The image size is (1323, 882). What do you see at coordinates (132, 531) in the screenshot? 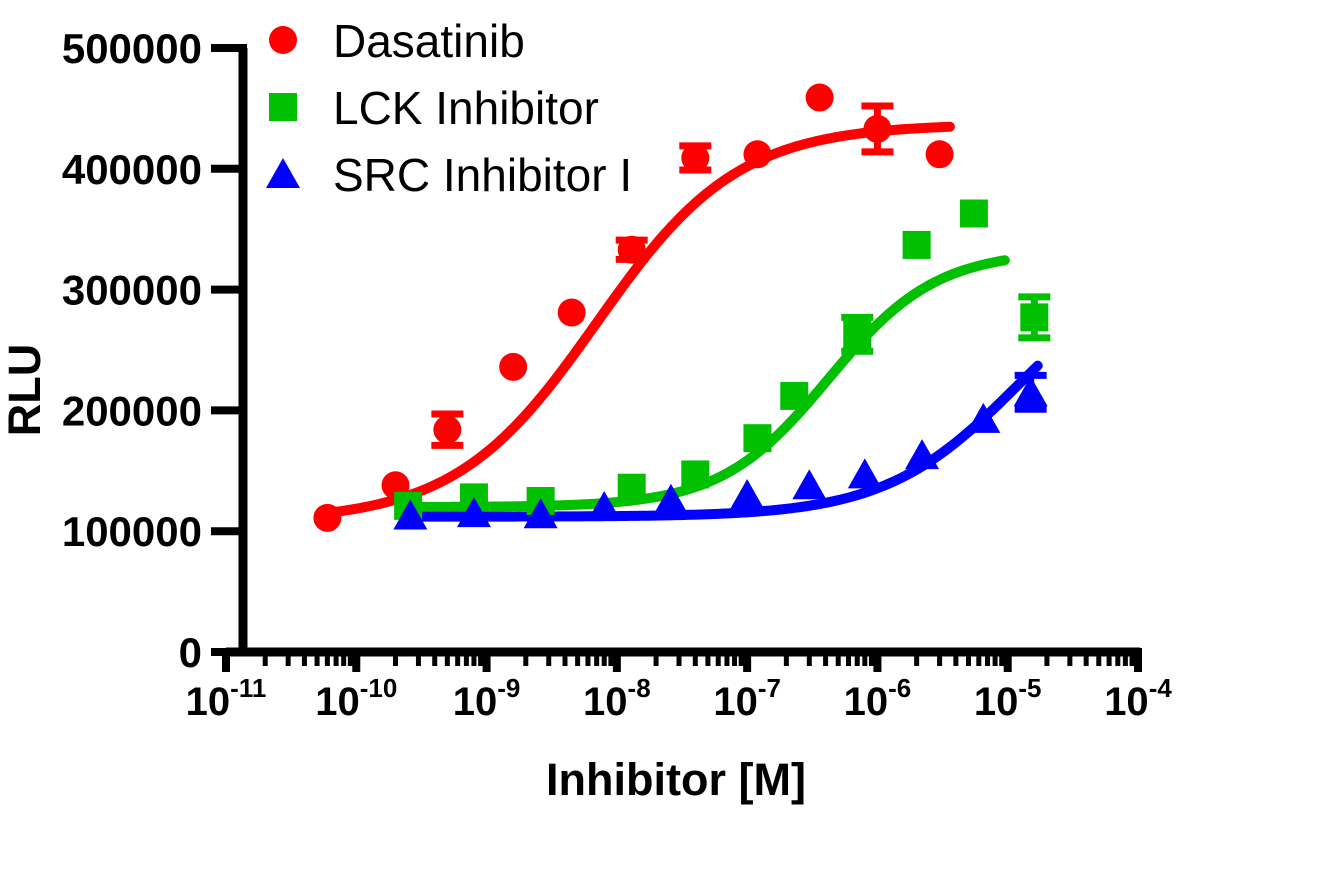
I see `y-tick-label-100000: 100000` at bounding box center [132, 531].